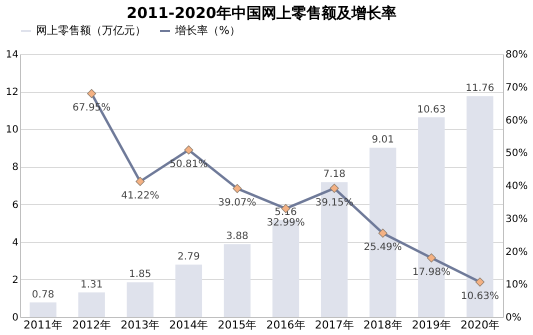 The height and width of the screenshot is (335, 533). Describe the element at coordinates (480, 88) in the screenshot. I see `data-label: 11.76` at that location.